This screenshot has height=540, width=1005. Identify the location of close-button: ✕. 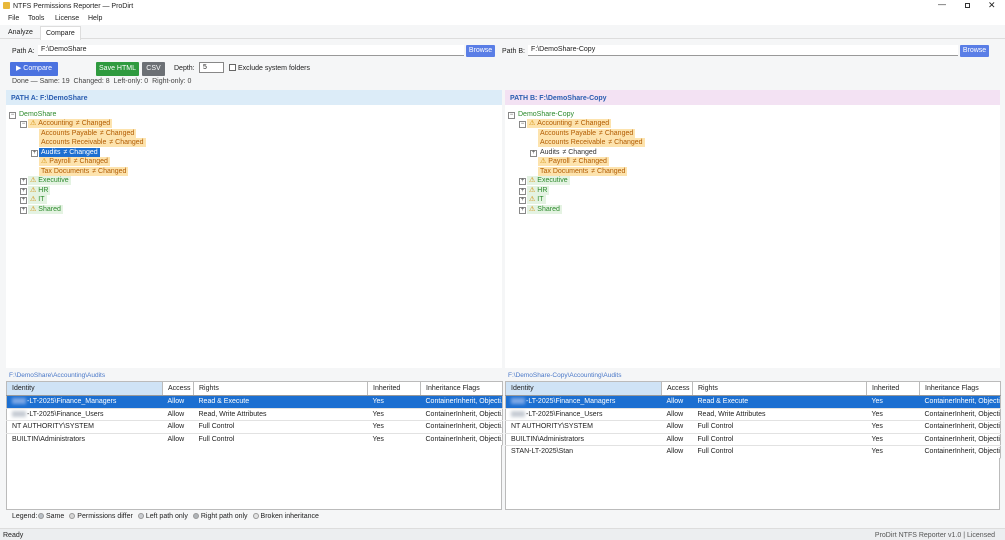
(992, 5).